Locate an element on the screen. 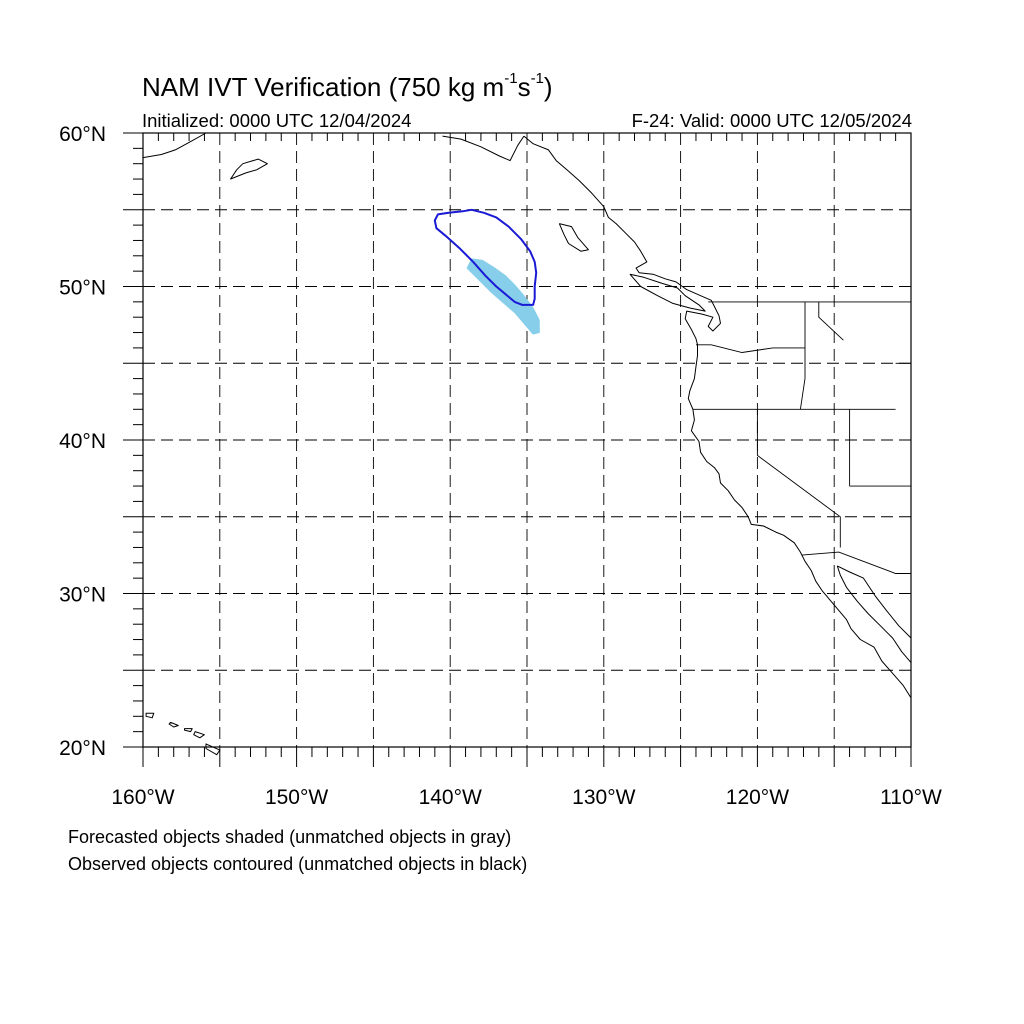 The image size is (1024, 1024). lon-label: 140°W is located at coordinates (450, 797).